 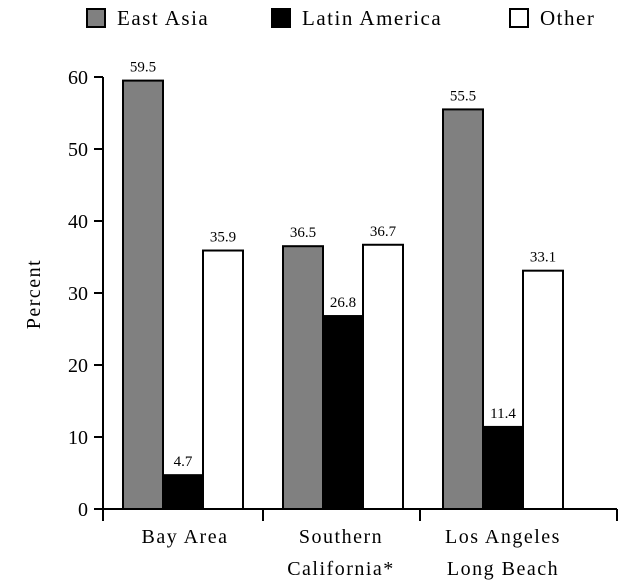 What do you see at coordinates (185, 537) in the screenshot?
I see `x-tick-label: Bay Area` at bounding box center [185, 537].